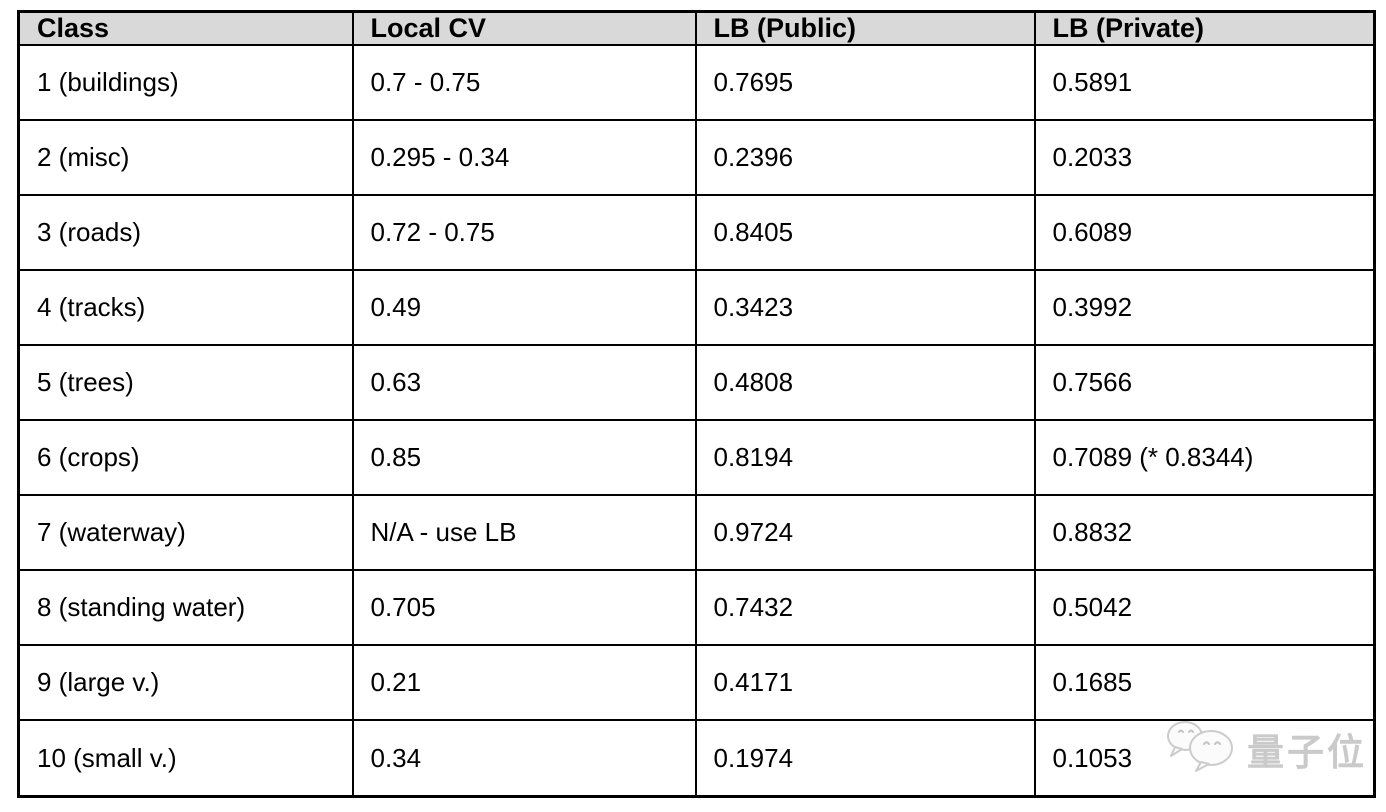 This screenshot has width=1386, height=812. I want to click on table-row: 2 (misc) 0.295 - 0.34 0.2396 0.2033, so click(696, 158).